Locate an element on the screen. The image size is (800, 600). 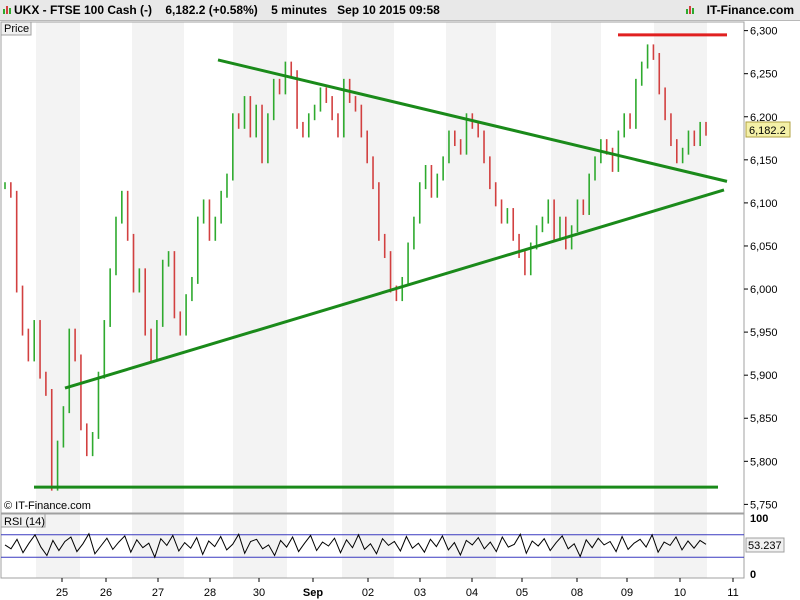
rsi-day-shading is located at coordinates (371, 546).